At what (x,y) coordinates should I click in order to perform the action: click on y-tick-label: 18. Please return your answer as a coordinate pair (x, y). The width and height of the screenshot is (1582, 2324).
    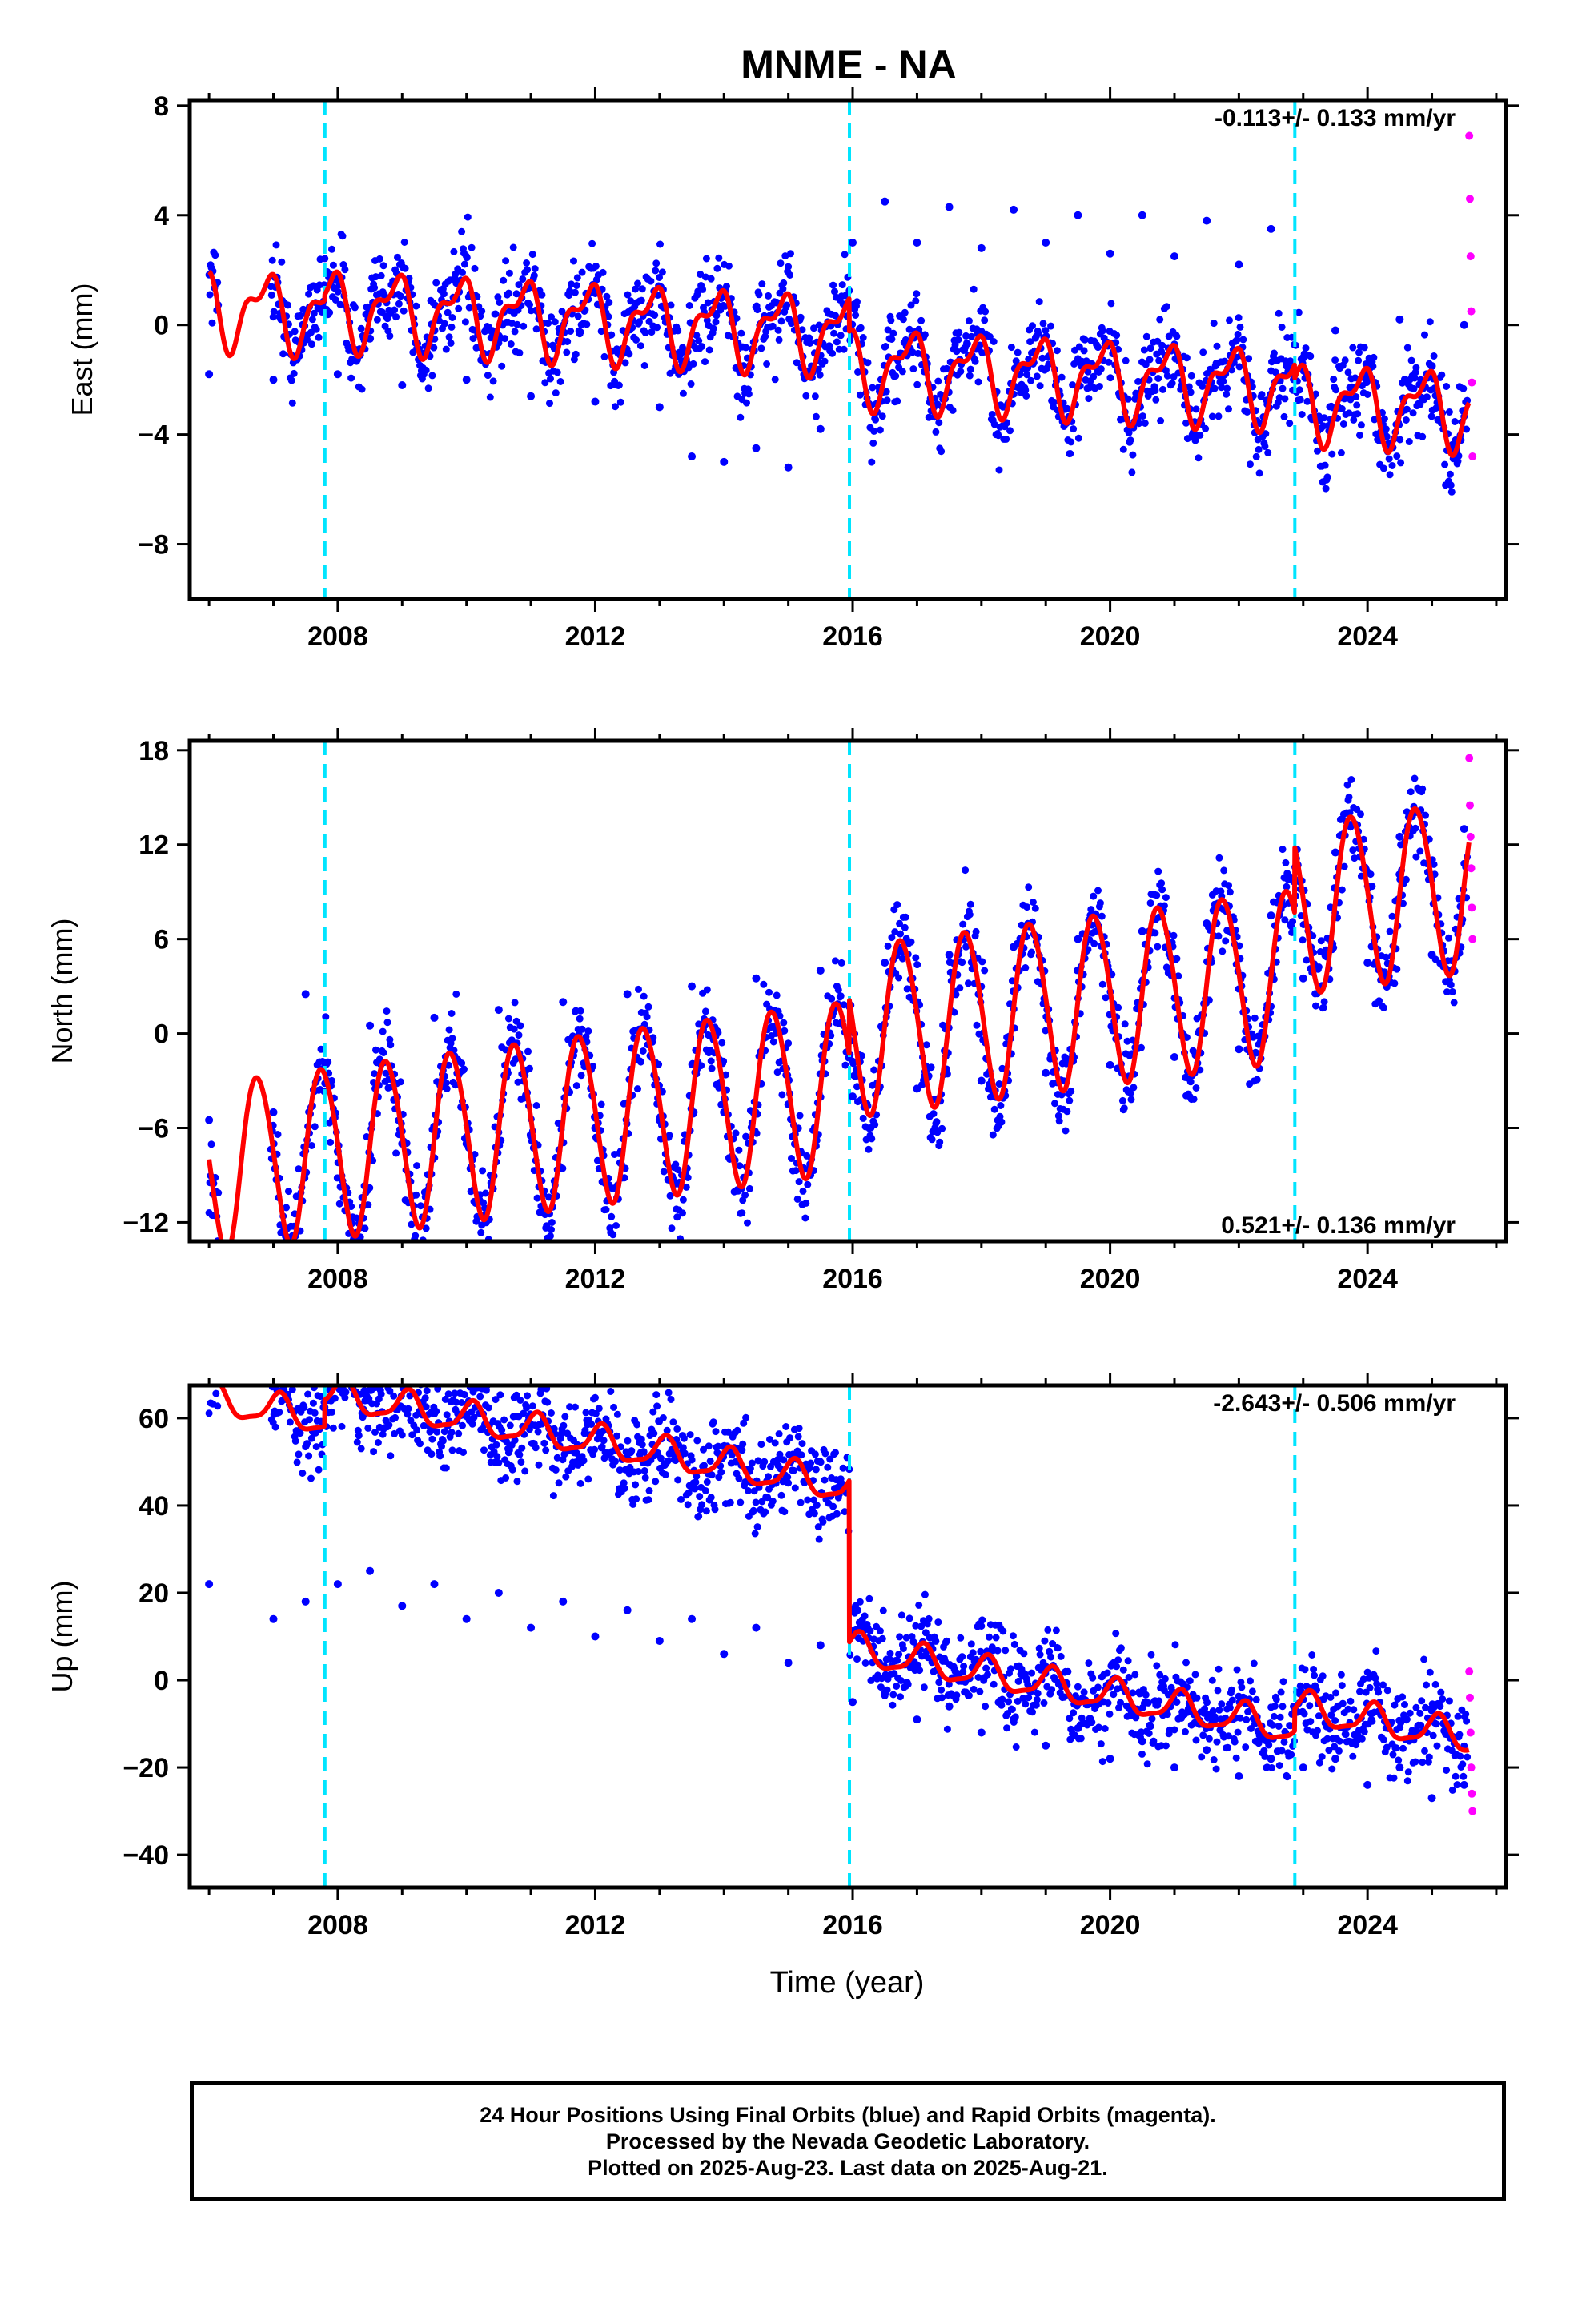
    Looking at the image, I should click on (154, 751).